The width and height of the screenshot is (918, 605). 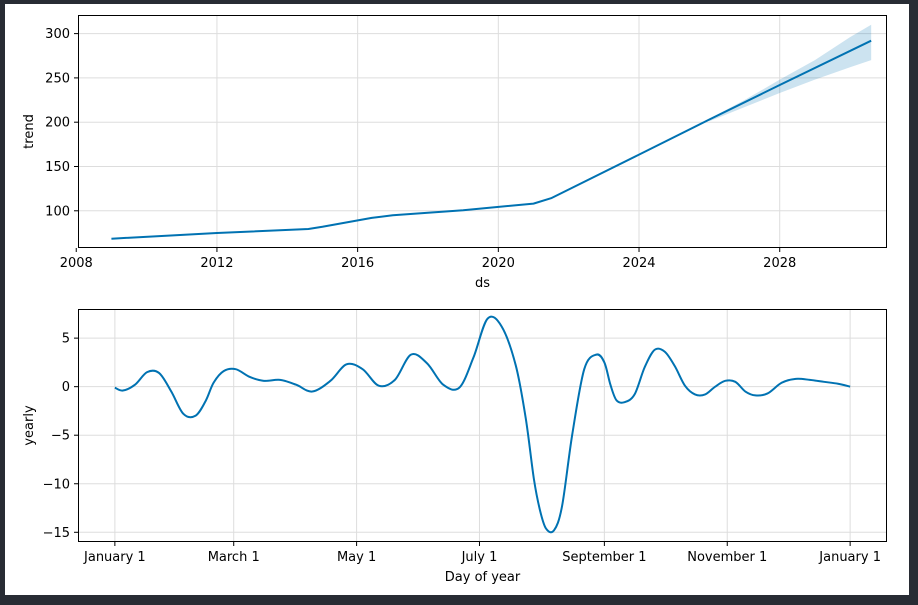 What do you see at coordinates (60, 436) in the screenshot?
I see `yearly-y-tick-label: −5` at bounding box center [60, 436].